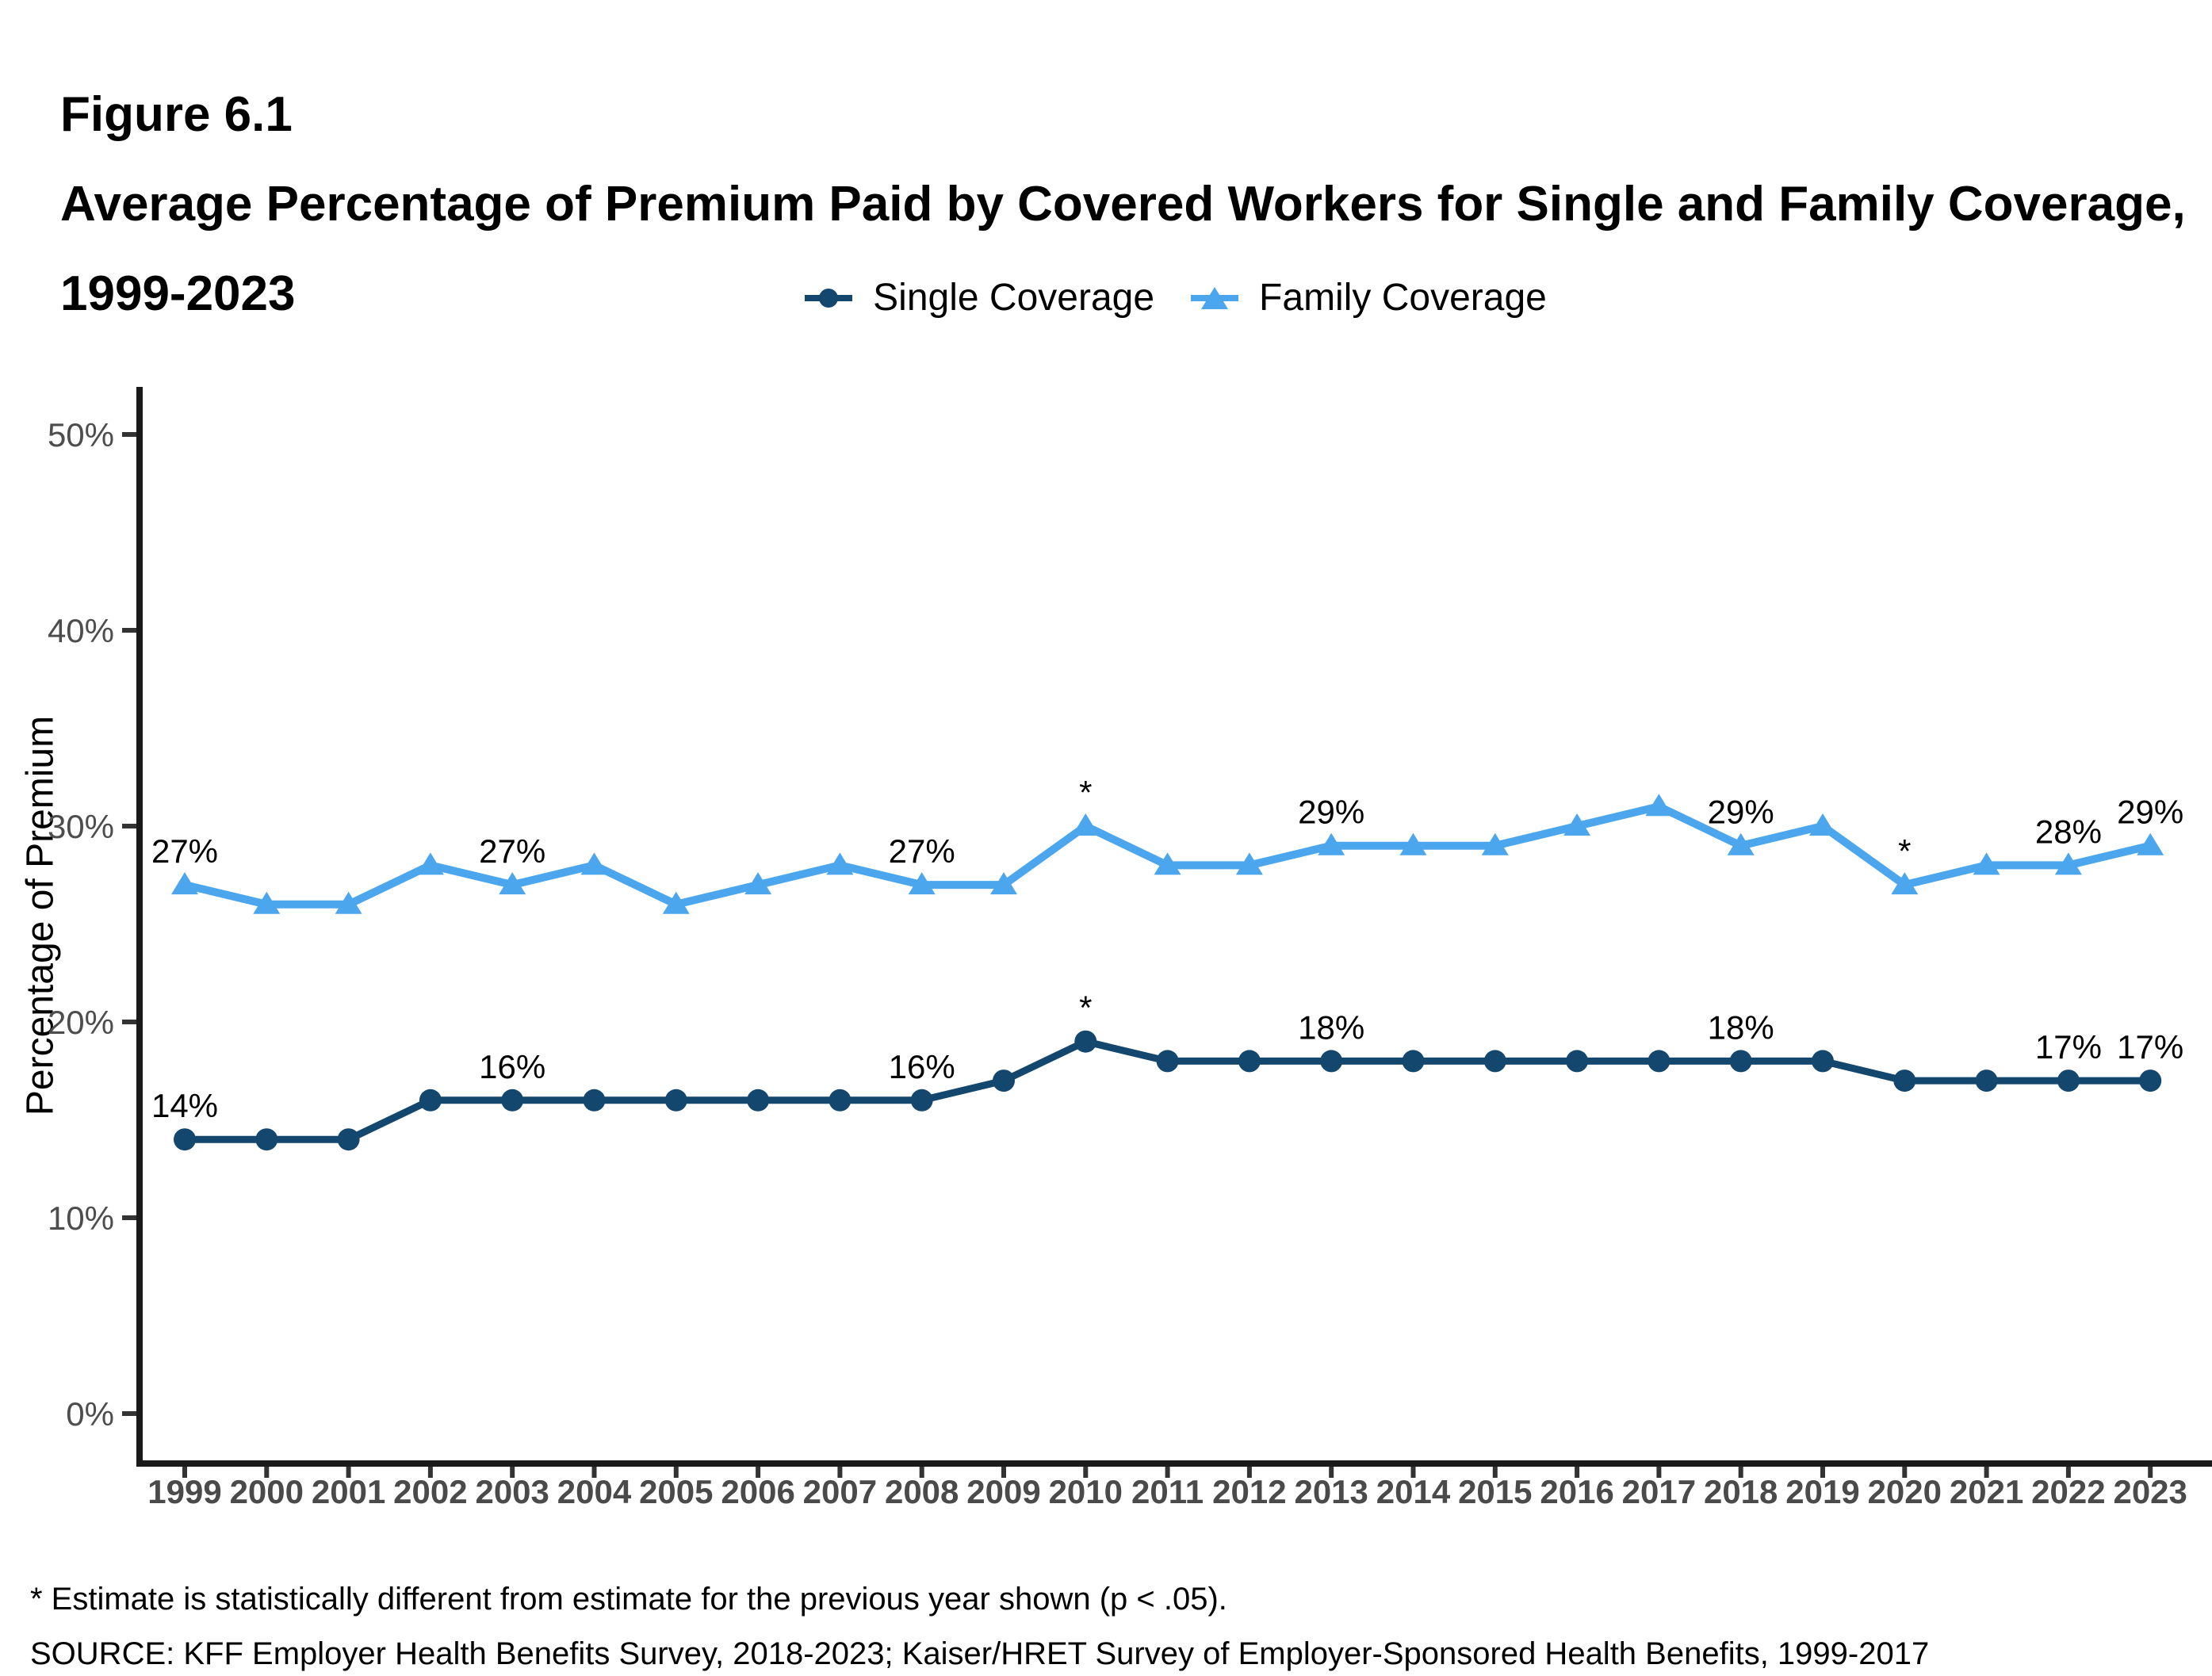 This screenshot has height=1676, width=2212. I want to click on figure-title-line-2: 1999-2023, so click(178, 293).